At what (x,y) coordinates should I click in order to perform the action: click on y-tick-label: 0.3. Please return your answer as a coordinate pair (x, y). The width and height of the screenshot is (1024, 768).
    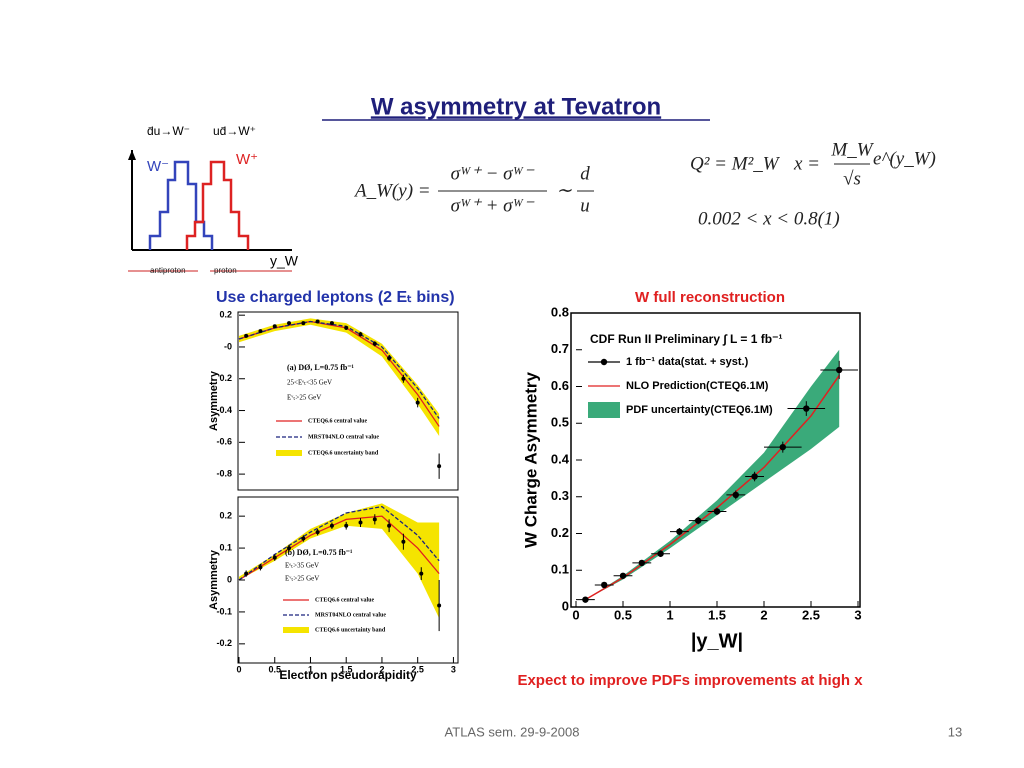
    Looking at the image, I should click on (560, 495).